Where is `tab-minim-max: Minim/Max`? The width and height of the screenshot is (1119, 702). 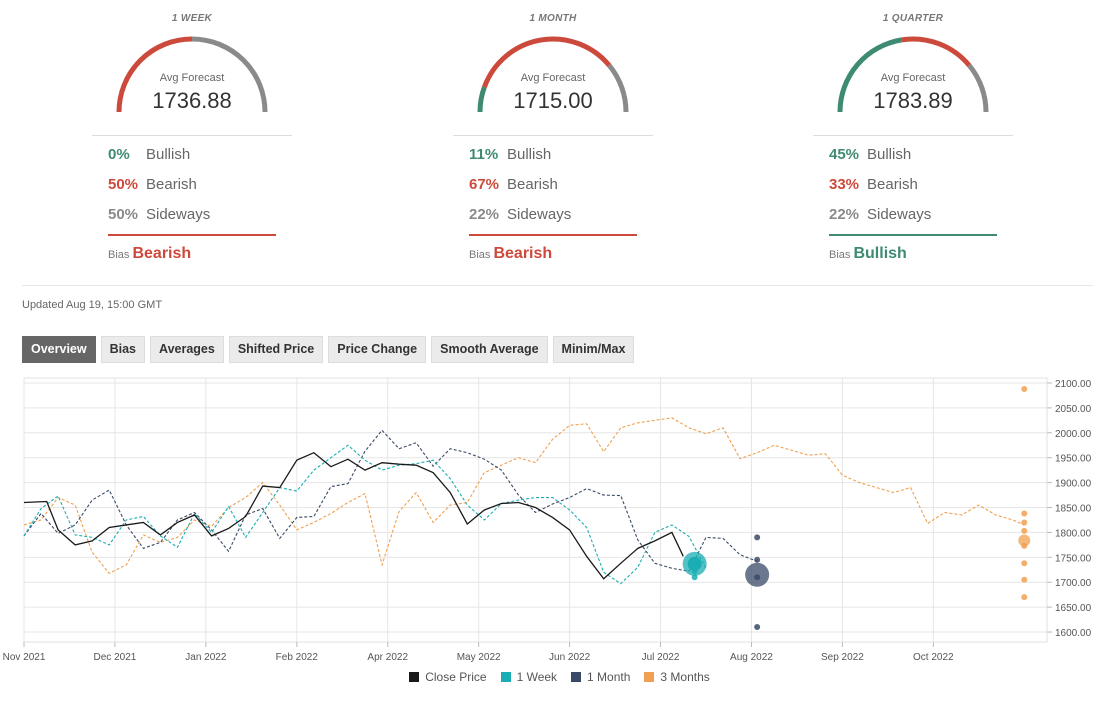 tab-minim-max: Minim/Max is located at coordinates (593, 349).